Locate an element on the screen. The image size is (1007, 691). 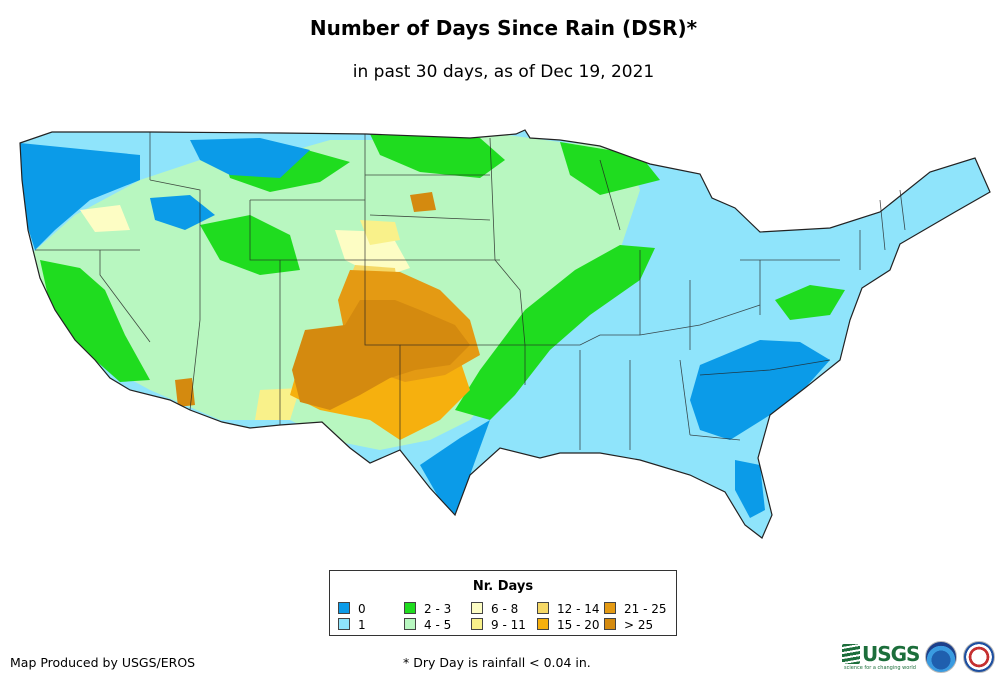
legend-item: 21 - 25 is located at coordinates (635, 609).